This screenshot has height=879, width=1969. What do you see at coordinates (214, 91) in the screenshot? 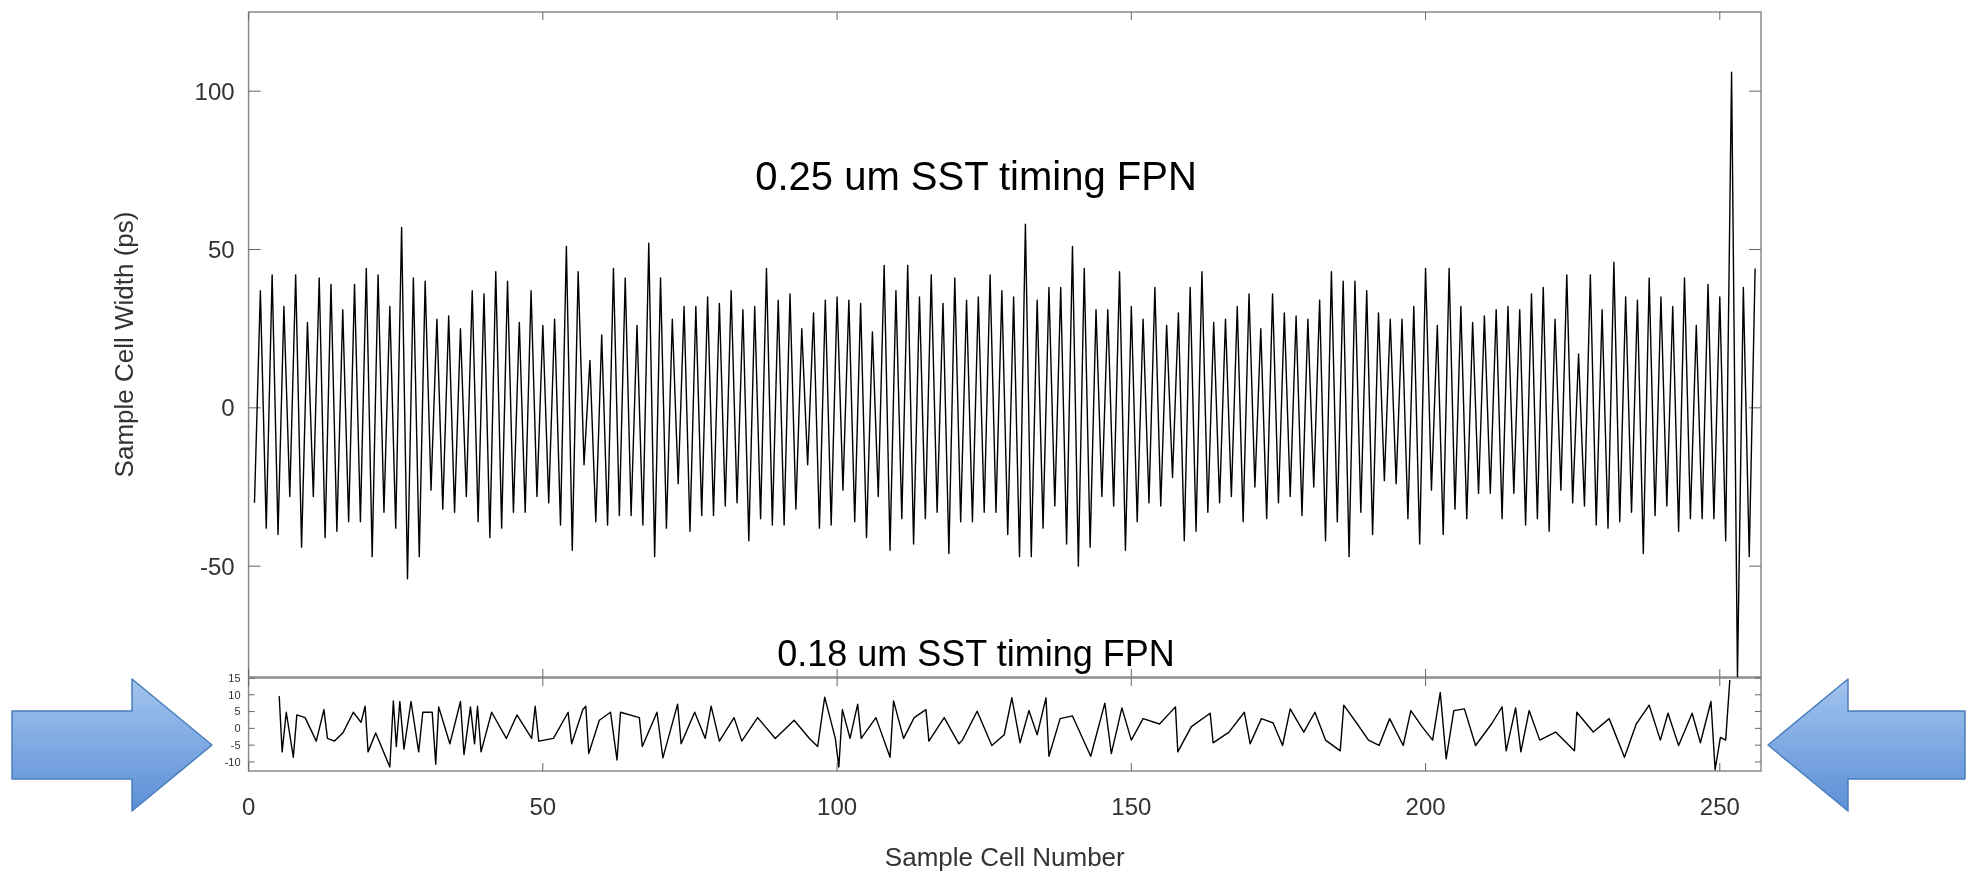
I see `y-tick-label: 100` at bounding box center [214, 91].